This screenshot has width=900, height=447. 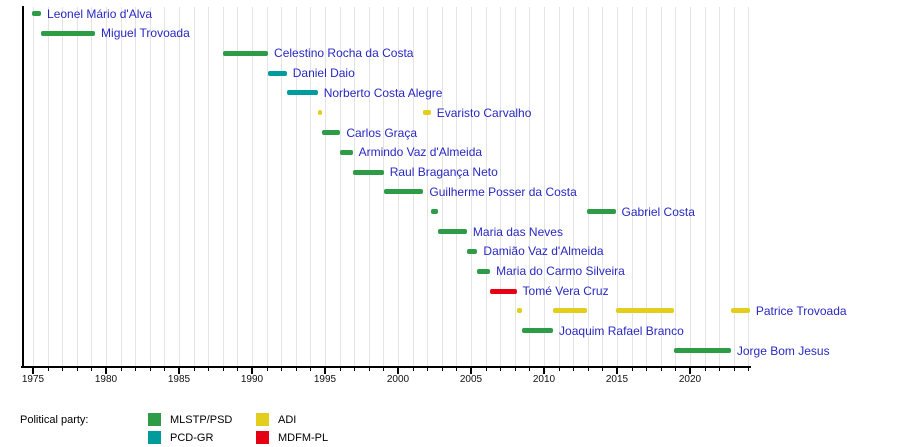 I want to click on axis-tick-1992, so click(x=282, y=369).